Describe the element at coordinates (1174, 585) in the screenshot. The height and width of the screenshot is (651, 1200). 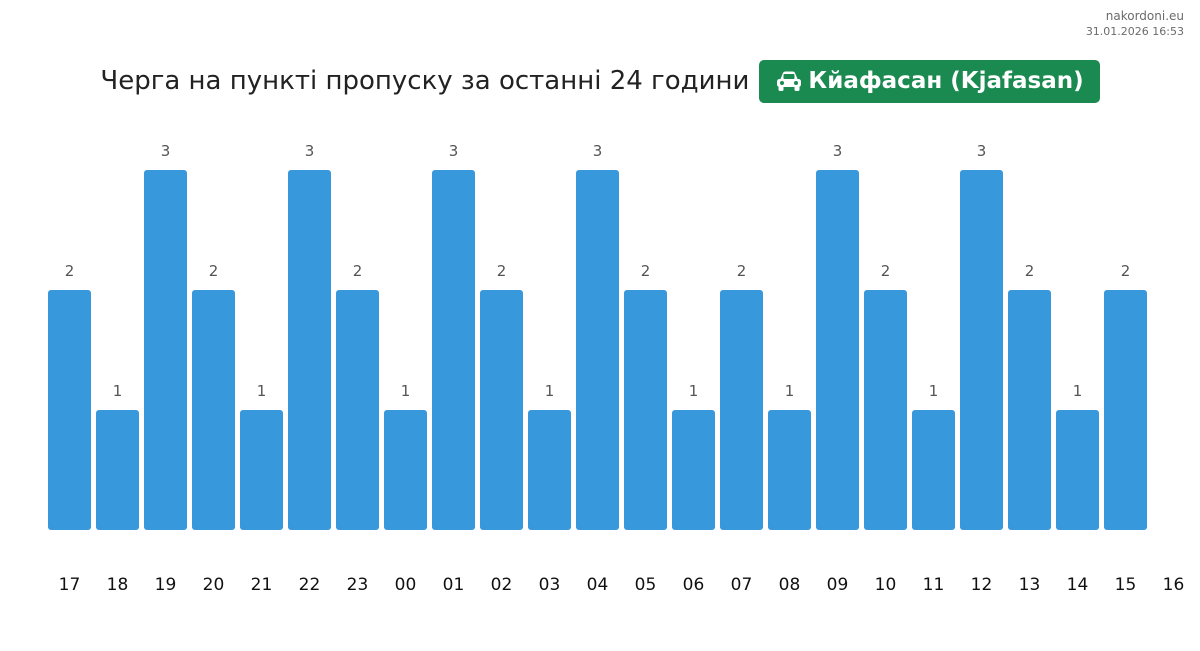
I see `x-tick-16: 16` at that location.